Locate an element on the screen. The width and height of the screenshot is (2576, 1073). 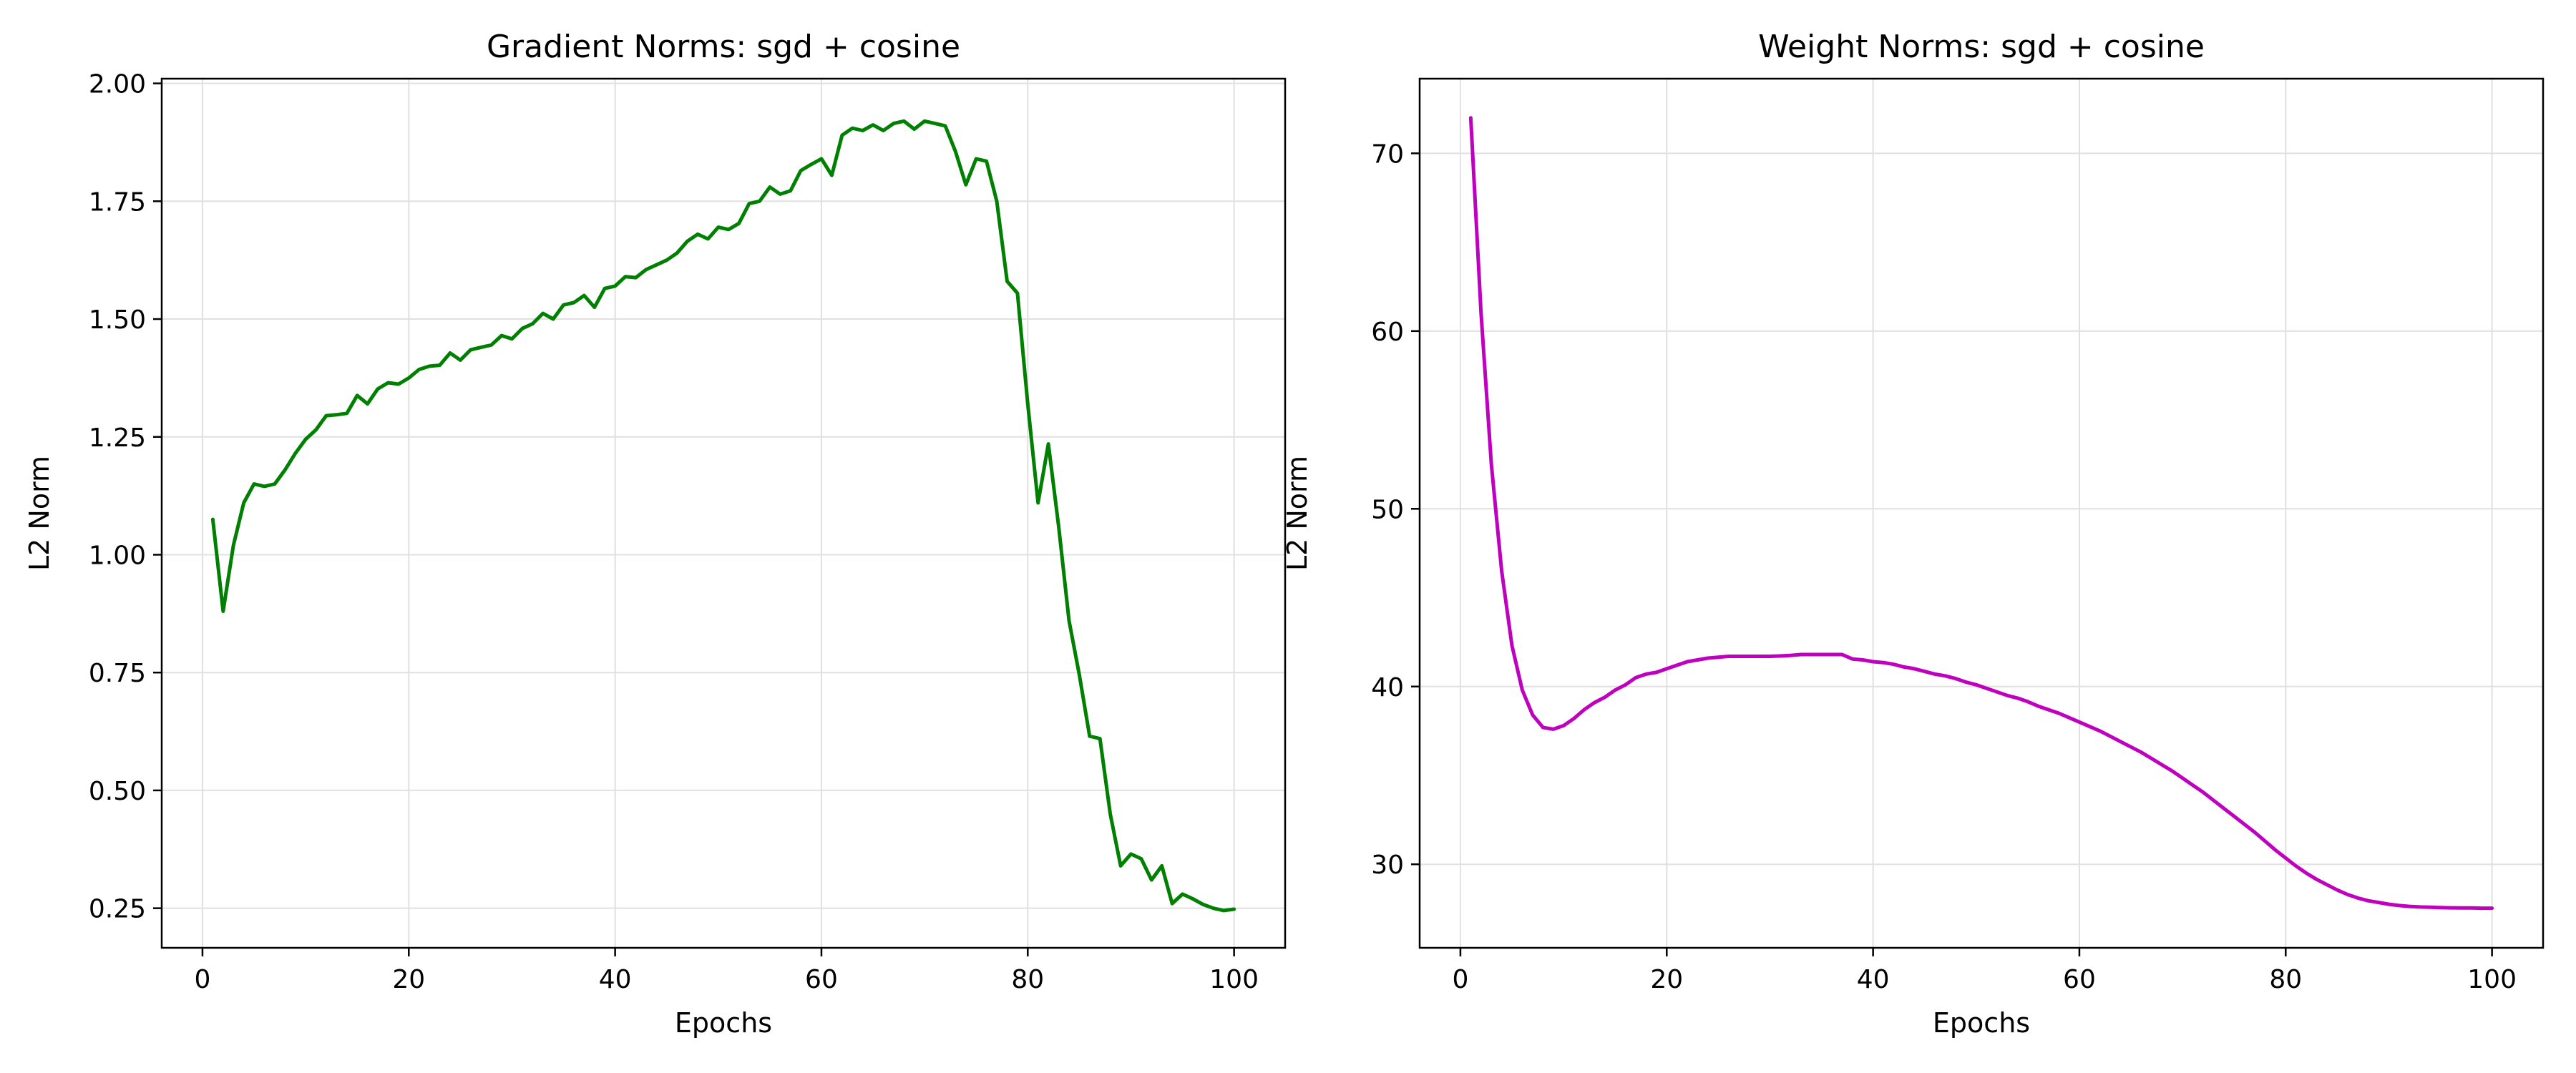
weight-x-tick-label: 100 is located at coordinates (2492, 979).